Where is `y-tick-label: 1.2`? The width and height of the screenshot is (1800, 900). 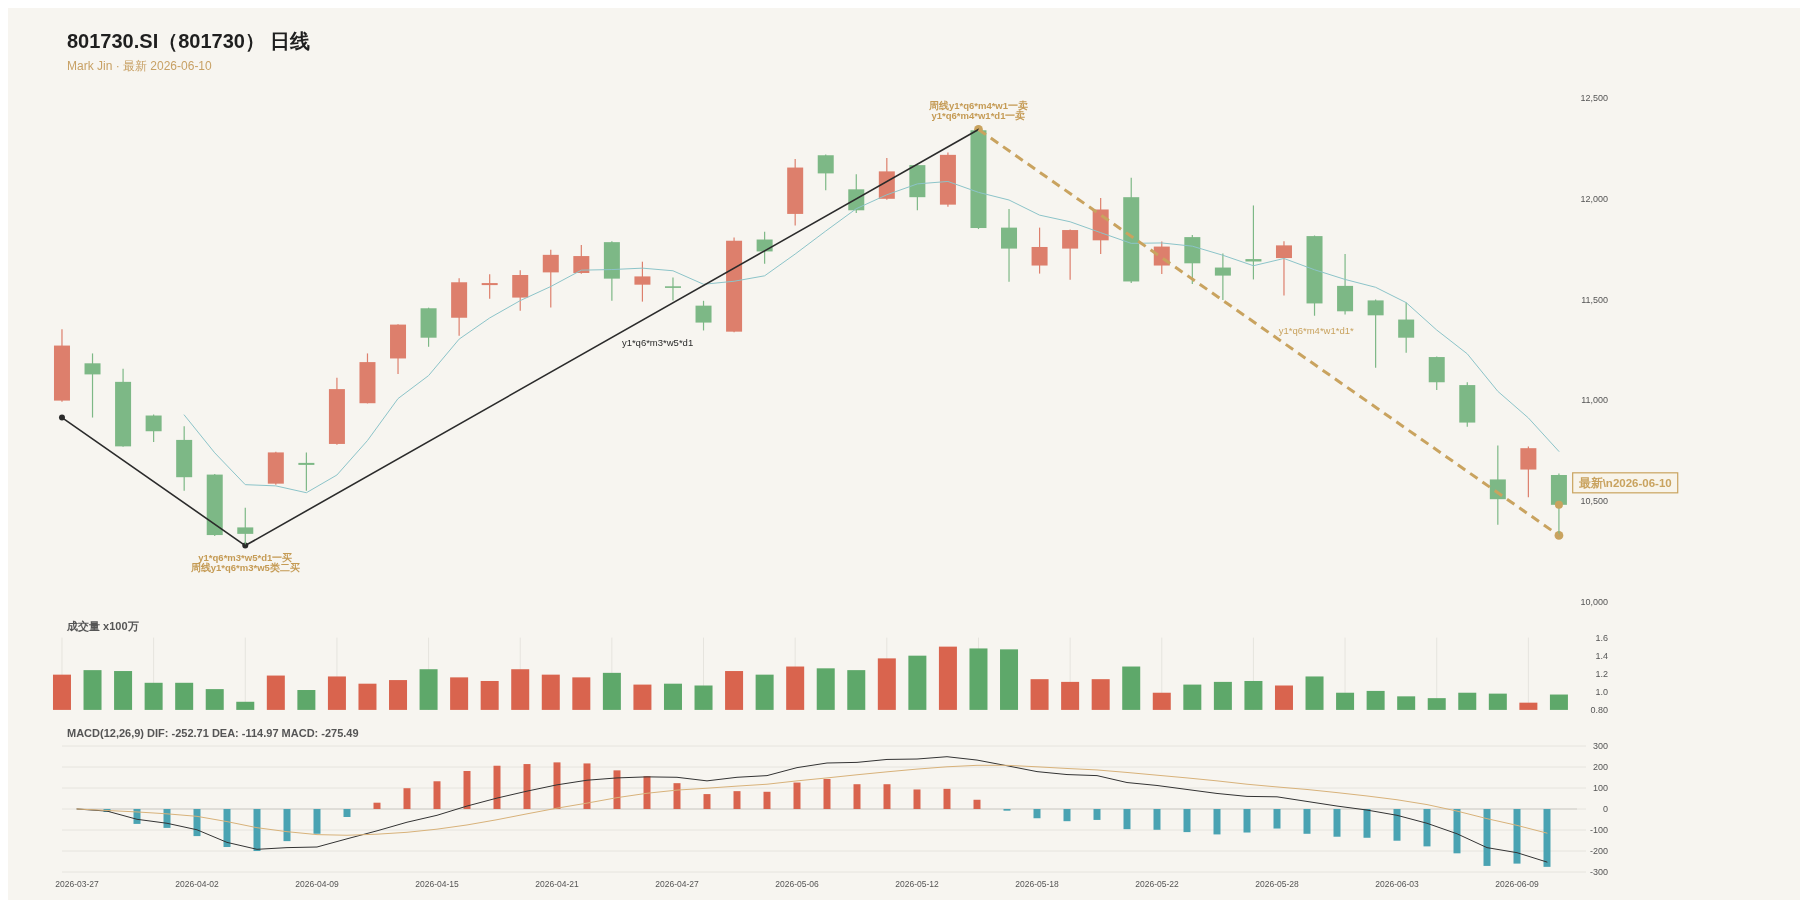
y-tick-label: 1.2 is located at coordinates (1601, 673).